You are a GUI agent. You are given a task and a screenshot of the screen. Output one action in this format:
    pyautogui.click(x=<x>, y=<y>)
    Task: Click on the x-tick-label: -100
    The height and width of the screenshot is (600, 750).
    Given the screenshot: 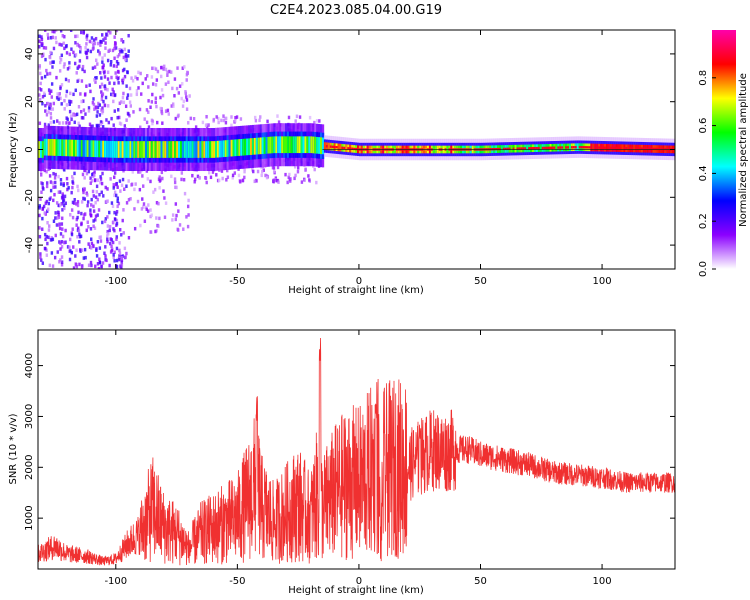 What is the action you would take?
    pyautogui.click(x=115, y=281)
    